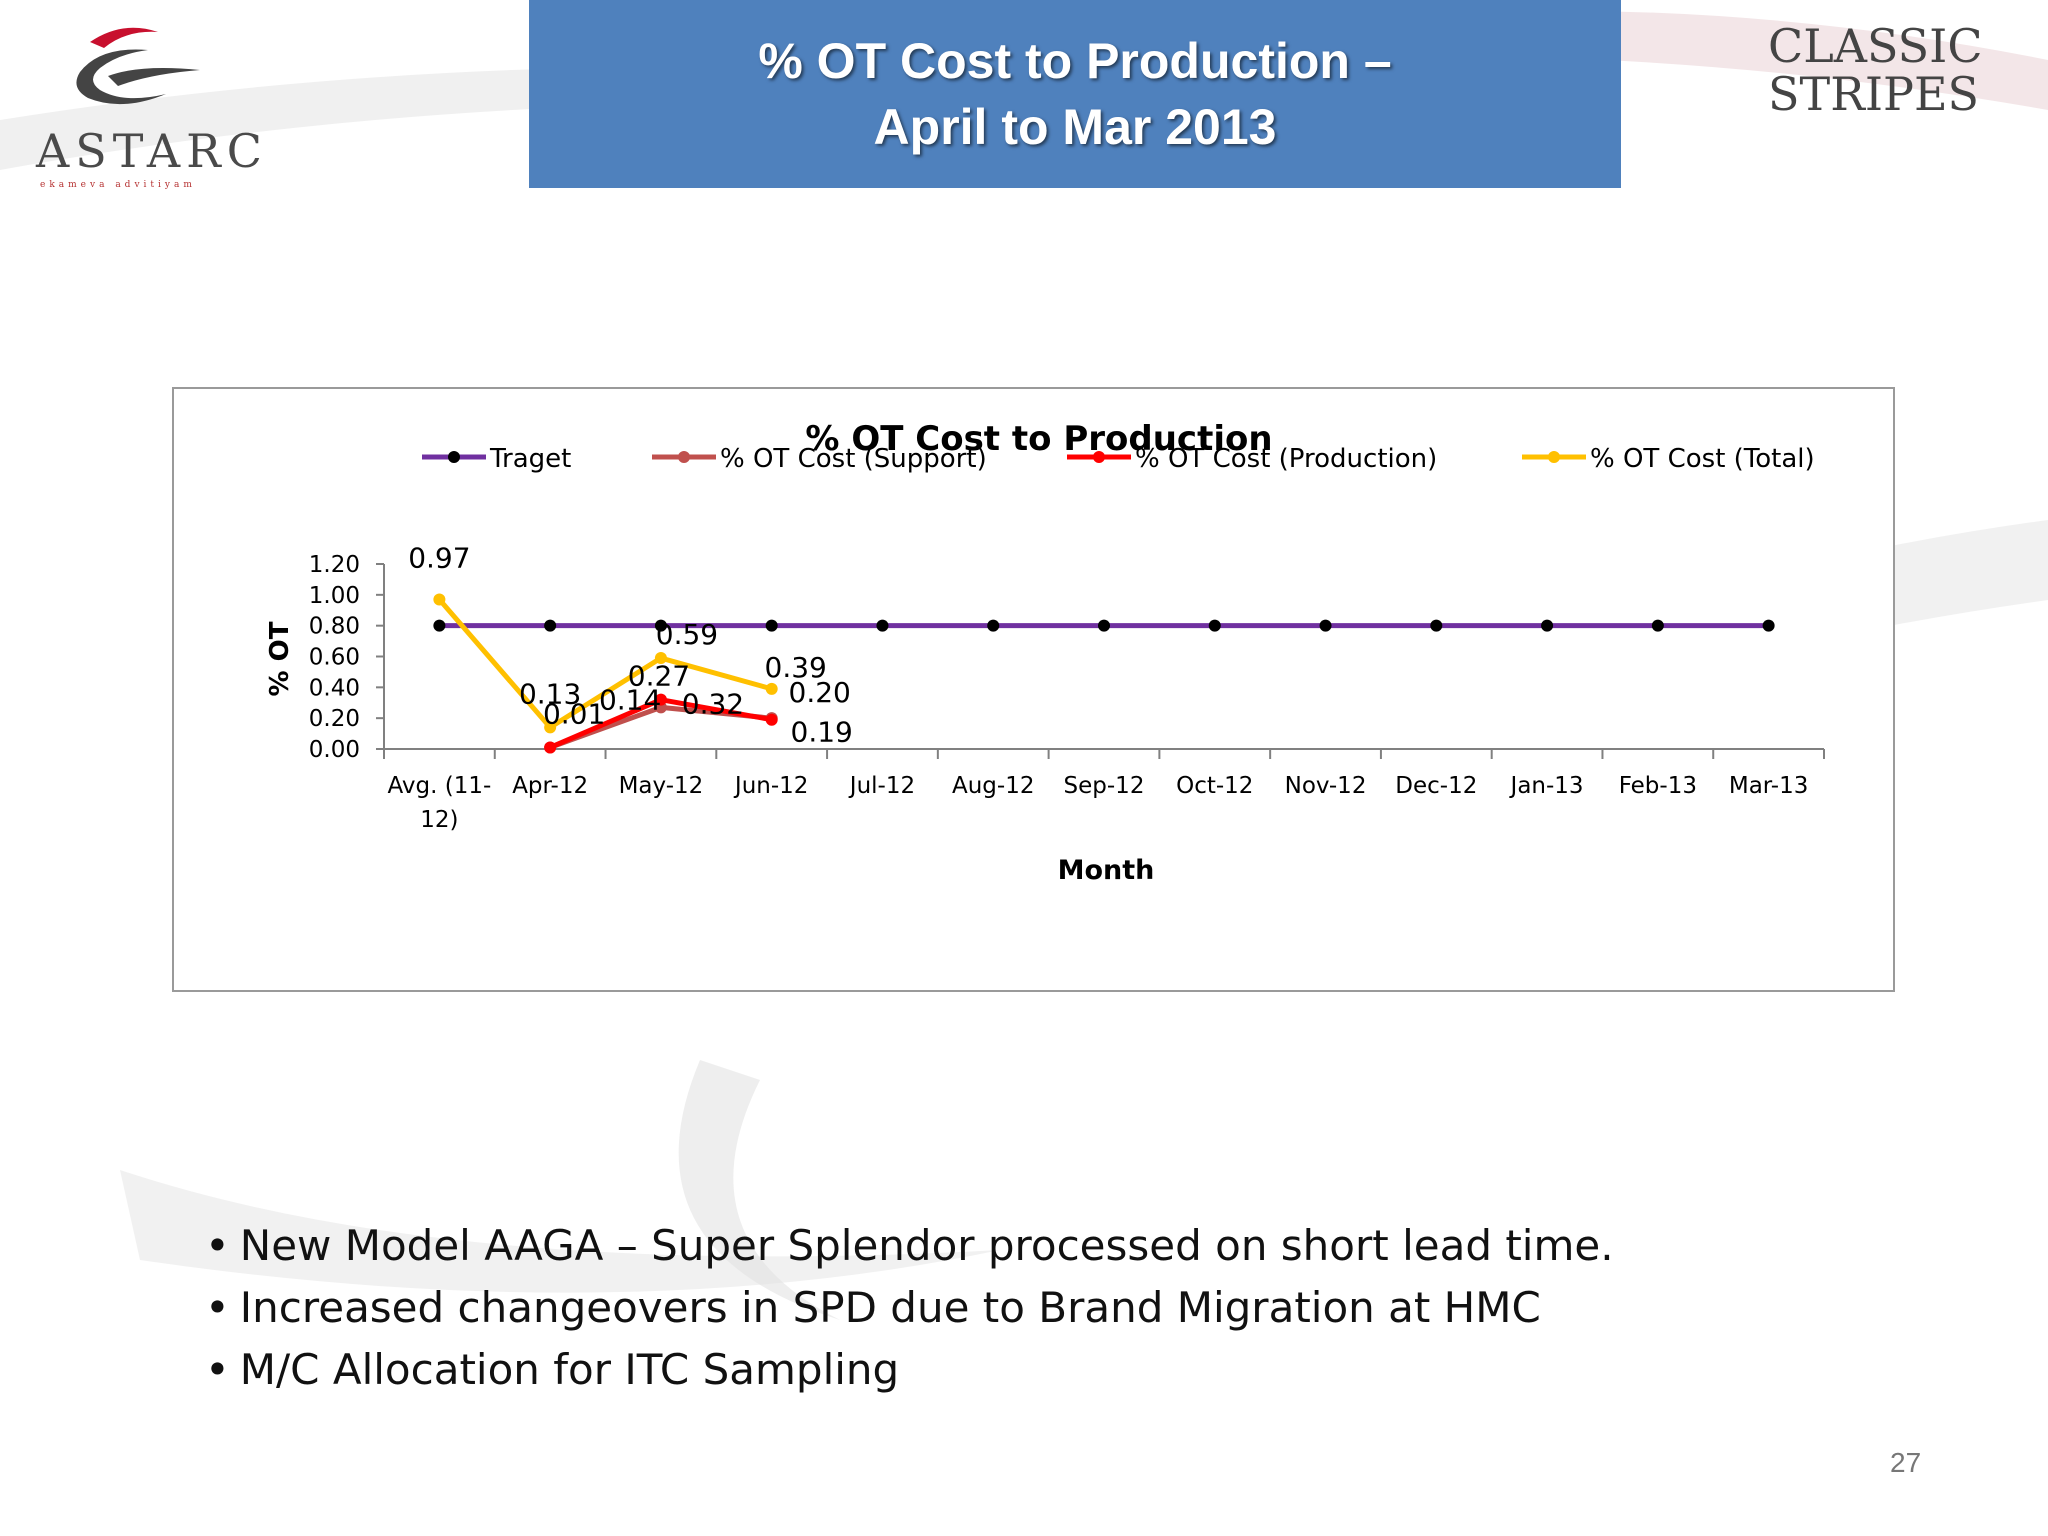  Describe the element at coordinates (334, 565) in the screenshot. I see `y-tick-label: 1.20` at that location.